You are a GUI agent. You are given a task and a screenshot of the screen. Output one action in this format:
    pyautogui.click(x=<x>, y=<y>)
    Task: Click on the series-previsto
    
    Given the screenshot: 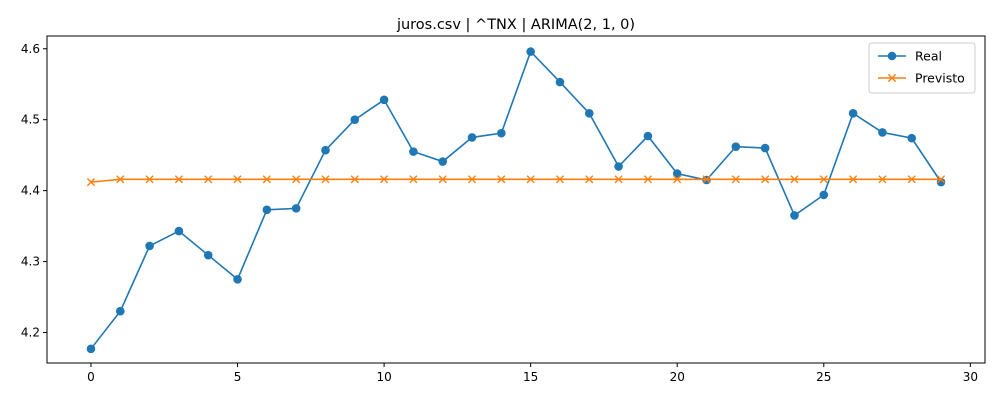 What is the action you would take?
    pyautogui.click(x=516, y=181)
    